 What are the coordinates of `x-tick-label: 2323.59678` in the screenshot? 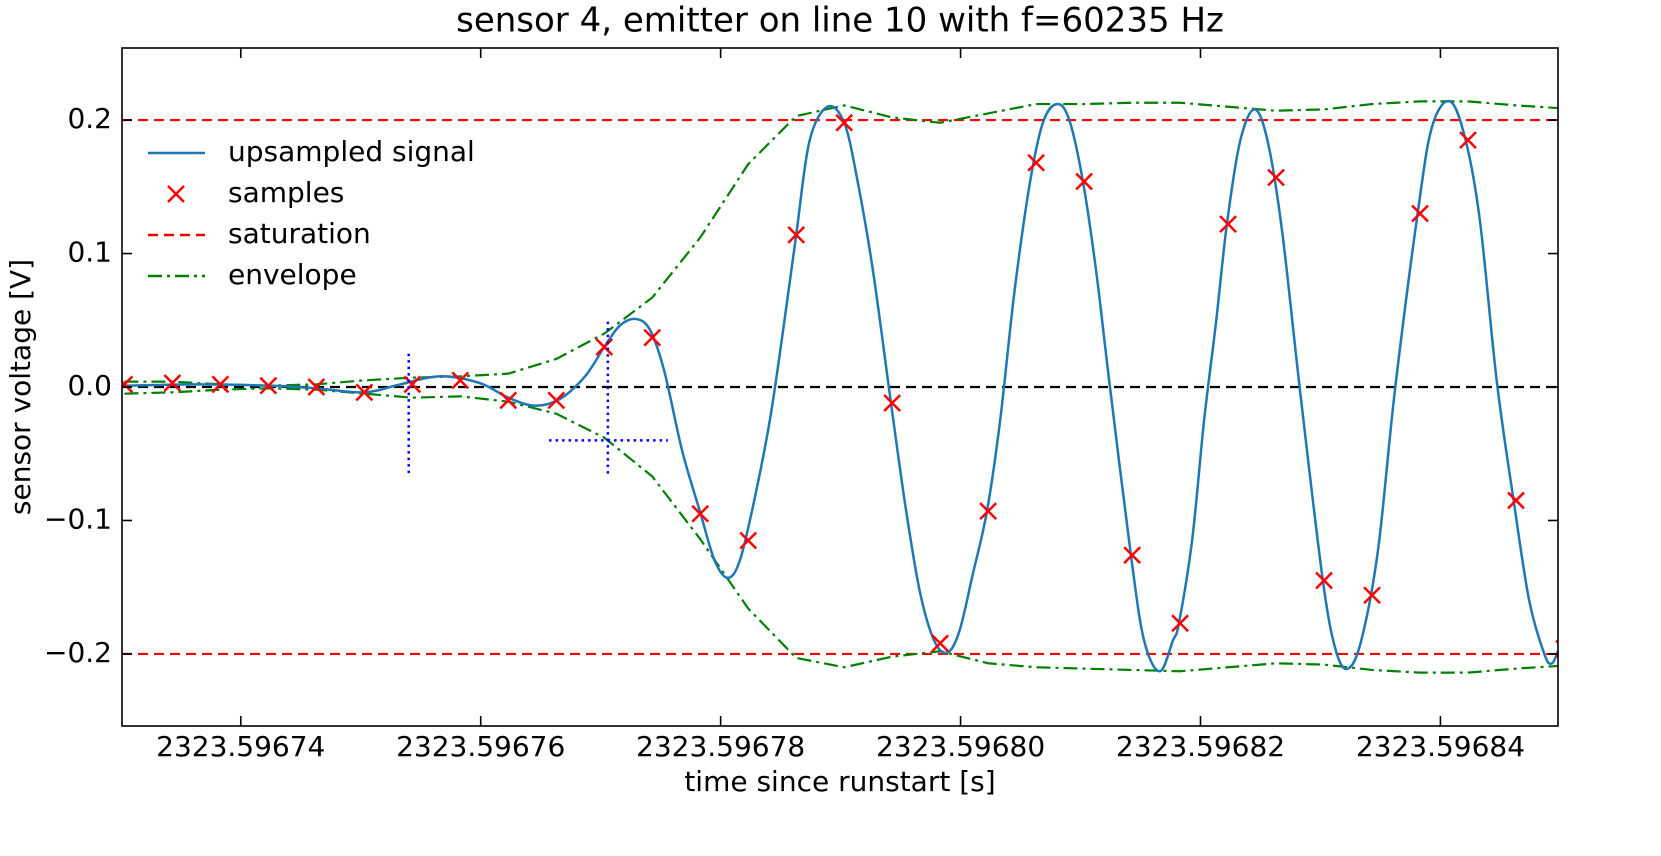 It's located at (720, 746).